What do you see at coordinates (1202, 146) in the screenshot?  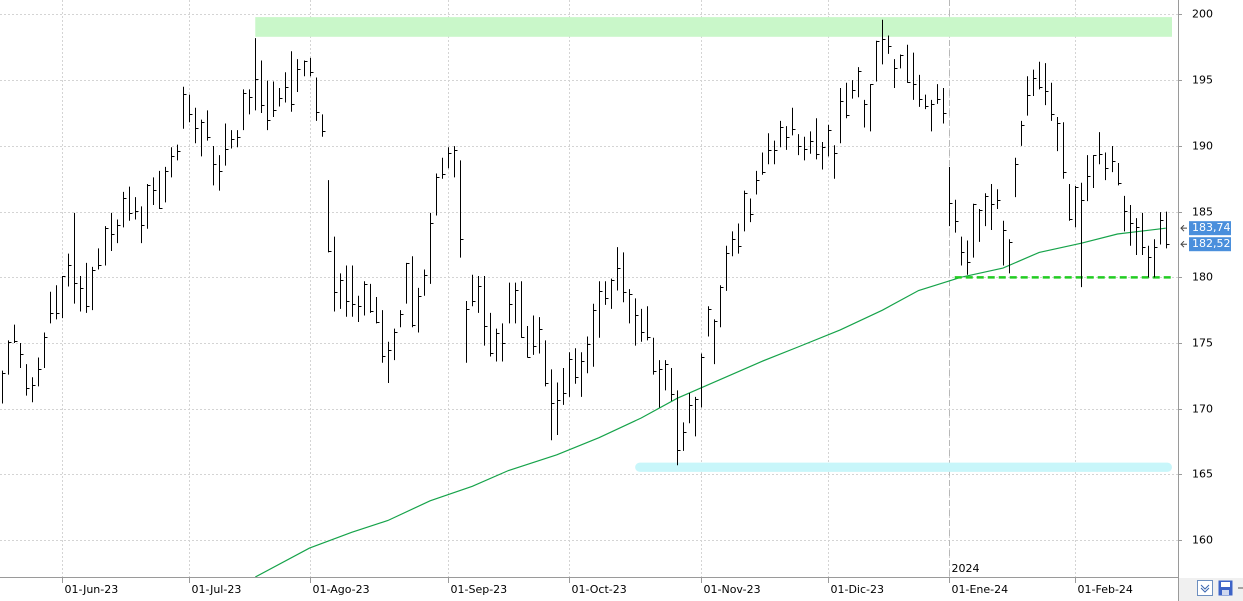 I see `y-tick-label: 190` at bounding box center [1202, 146].